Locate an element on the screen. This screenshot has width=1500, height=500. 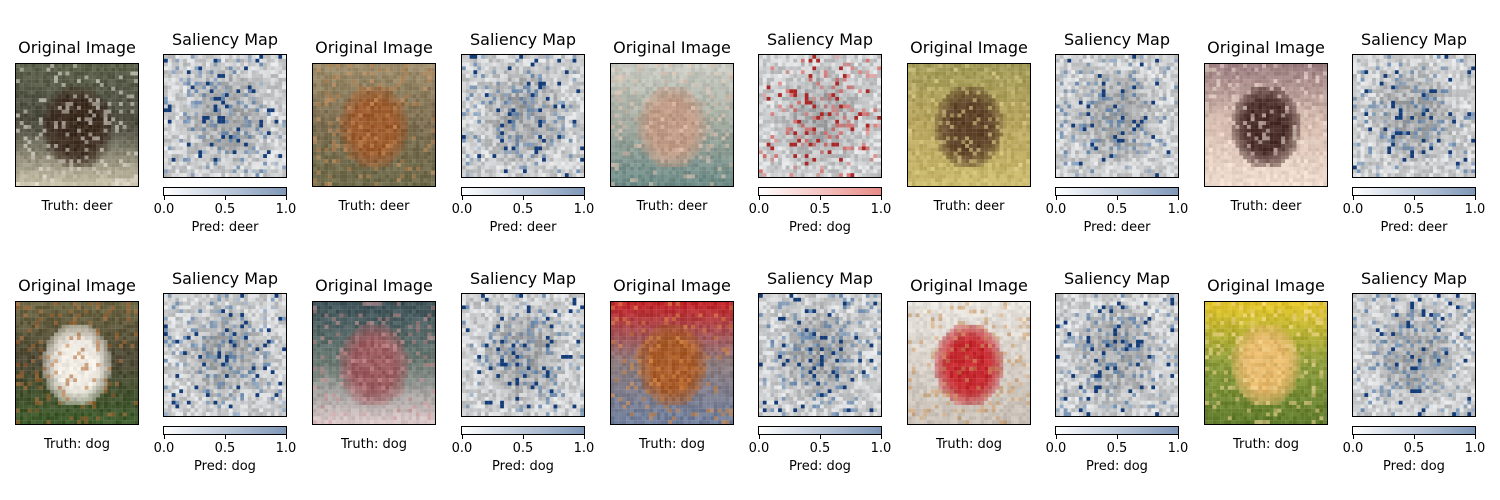
truth-label: Truth: dog is located at coordinates (1266, 445).